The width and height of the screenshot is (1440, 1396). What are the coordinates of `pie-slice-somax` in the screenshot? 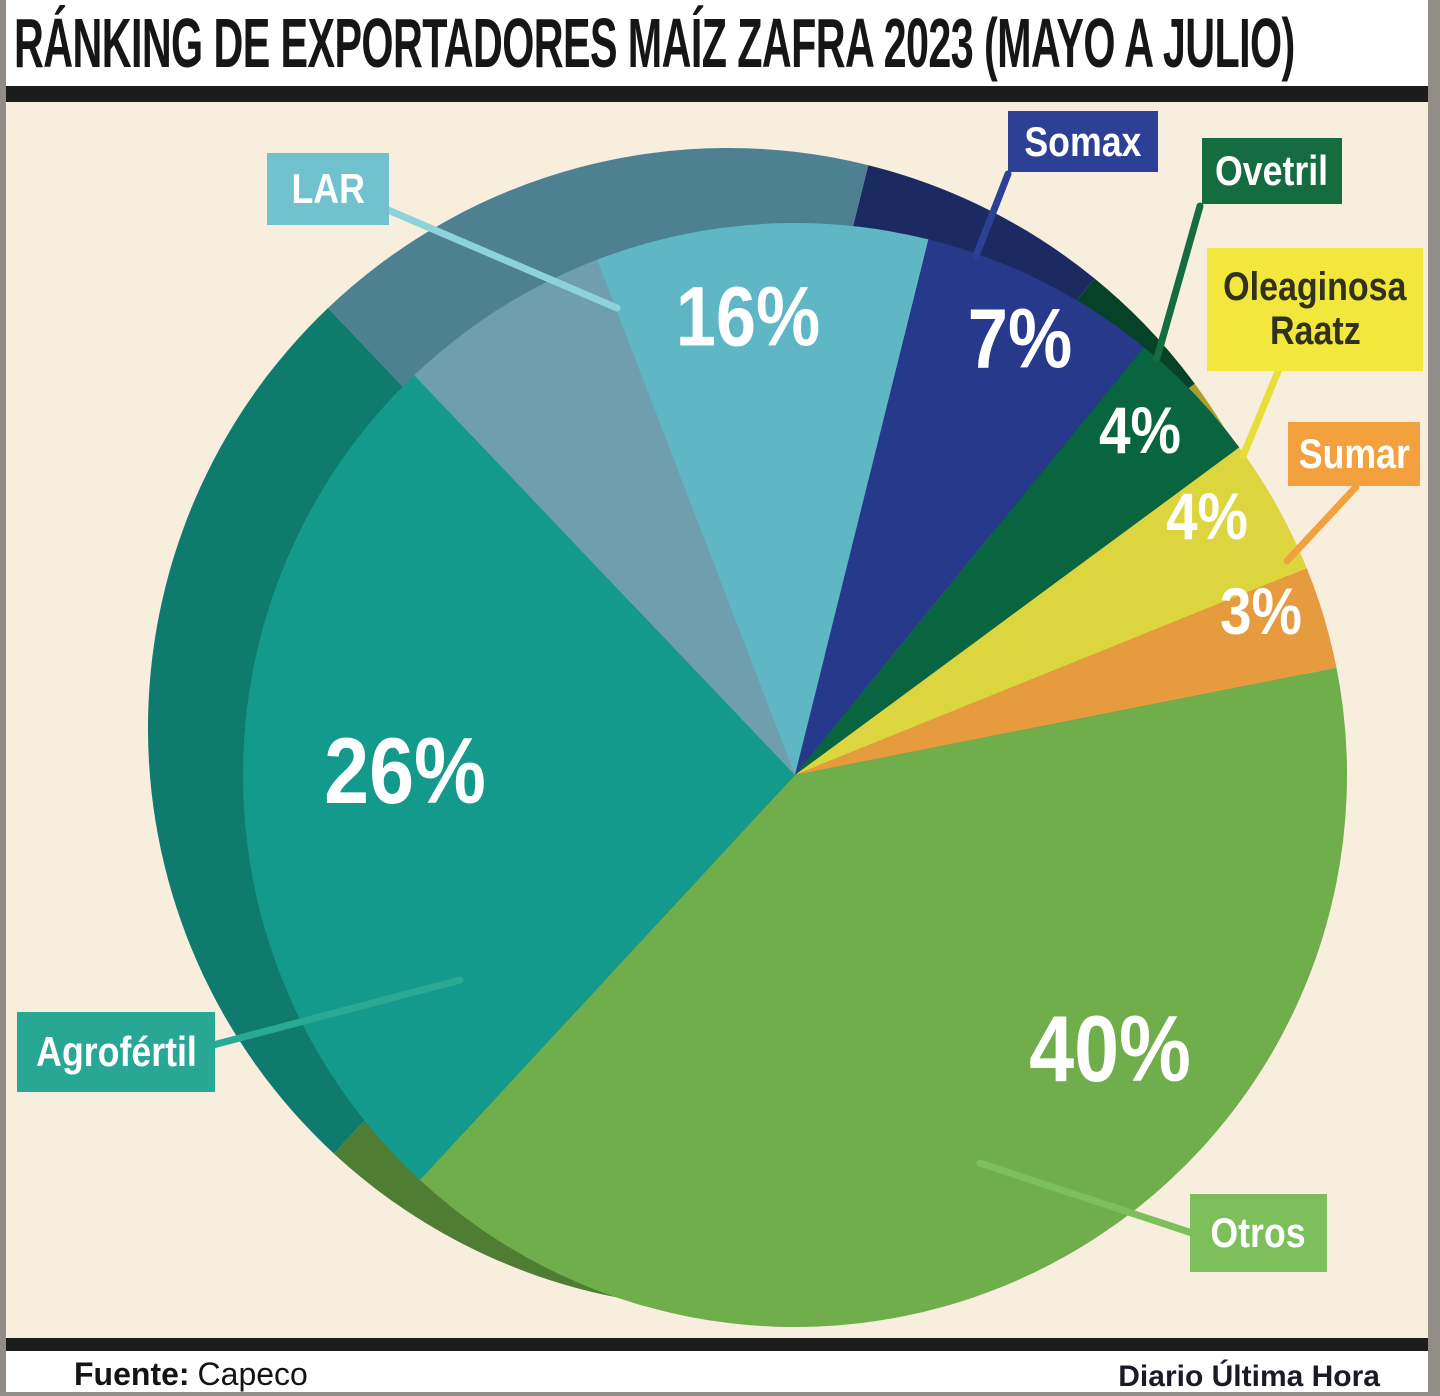 It's located at (969, 507).